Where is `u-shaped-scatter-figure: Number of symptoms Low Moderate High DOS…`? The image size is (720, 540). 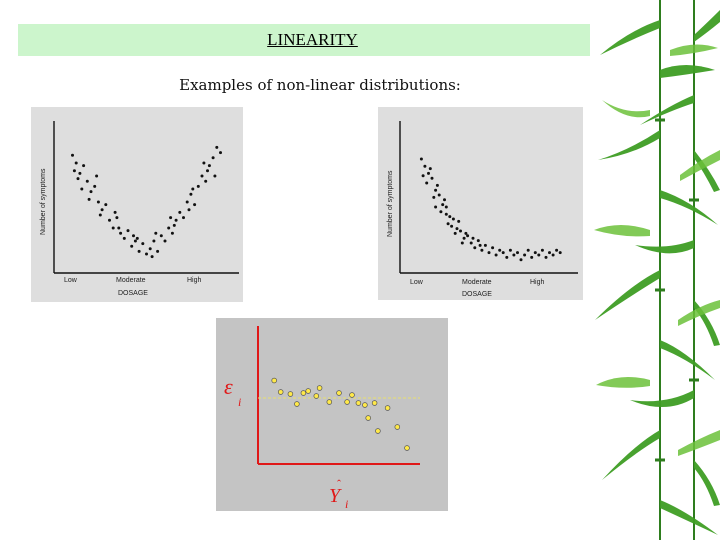 u-shaped-scatter-figure: Number of symptoms Low Moderate High DOS… is located at coordinates (137, 204).